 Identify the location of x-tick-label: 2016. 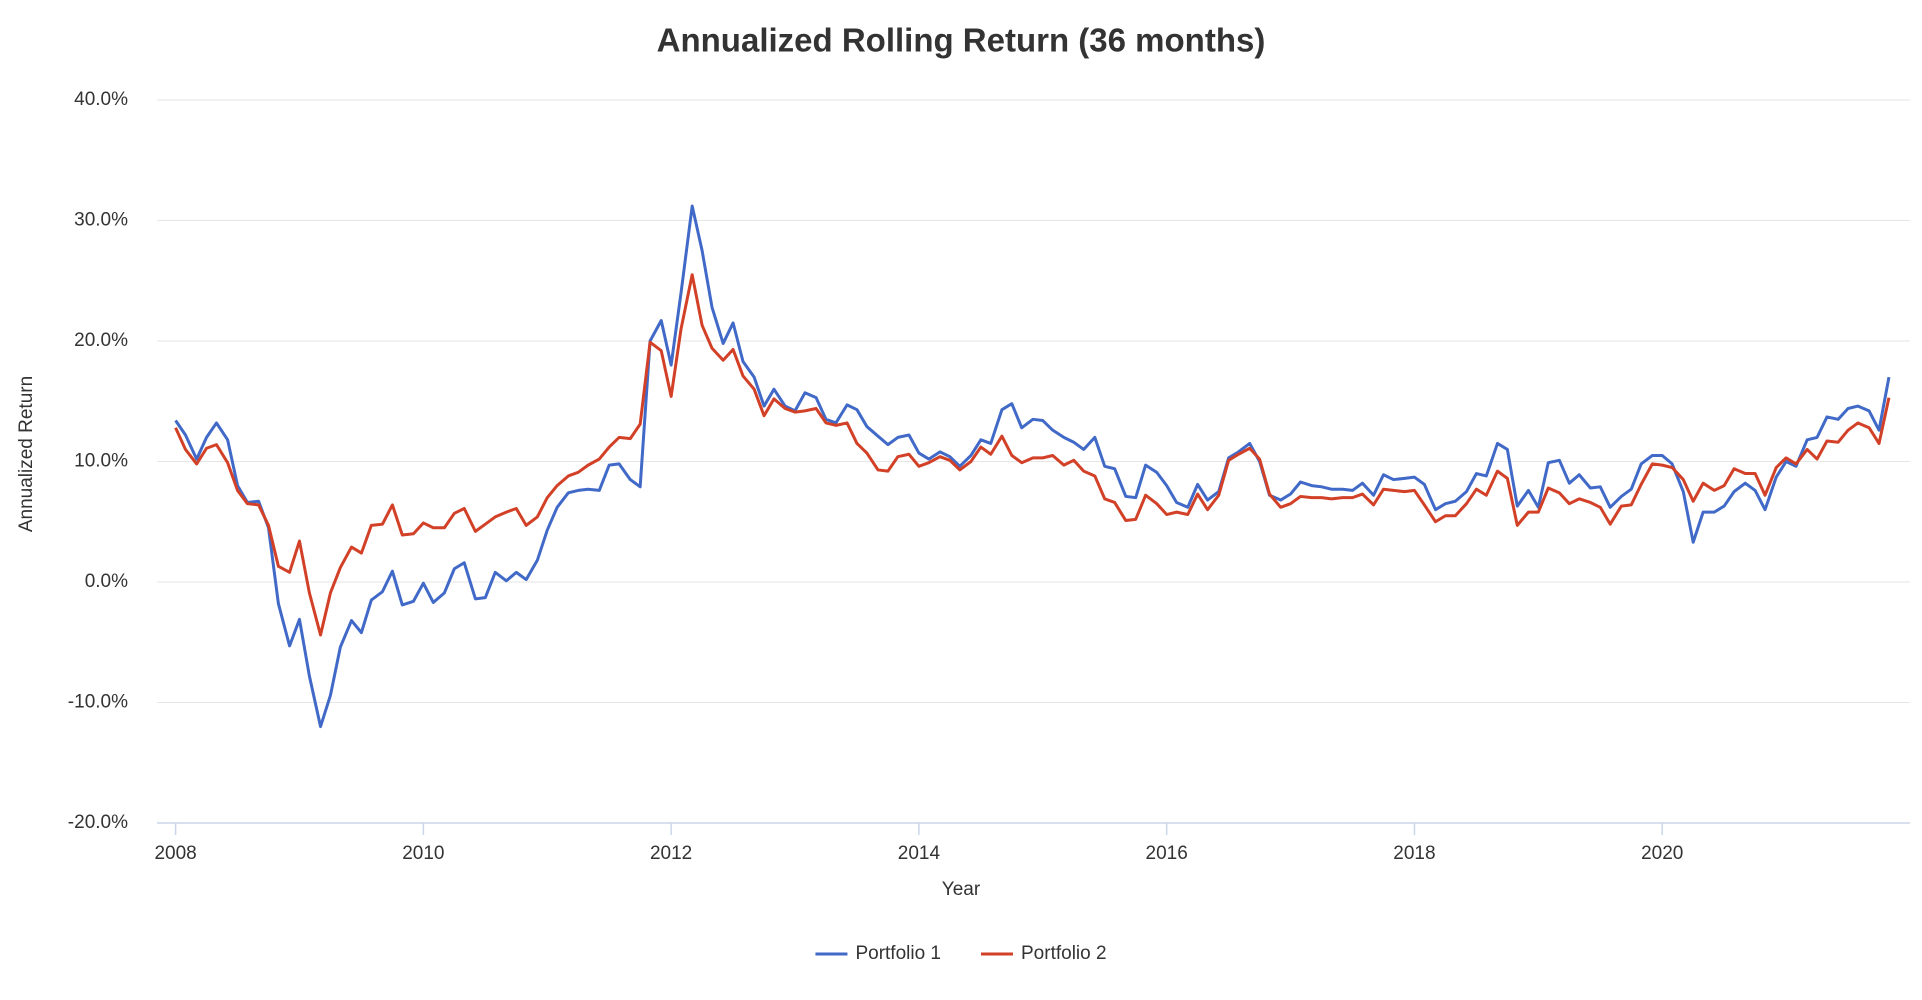
(1167, 853).